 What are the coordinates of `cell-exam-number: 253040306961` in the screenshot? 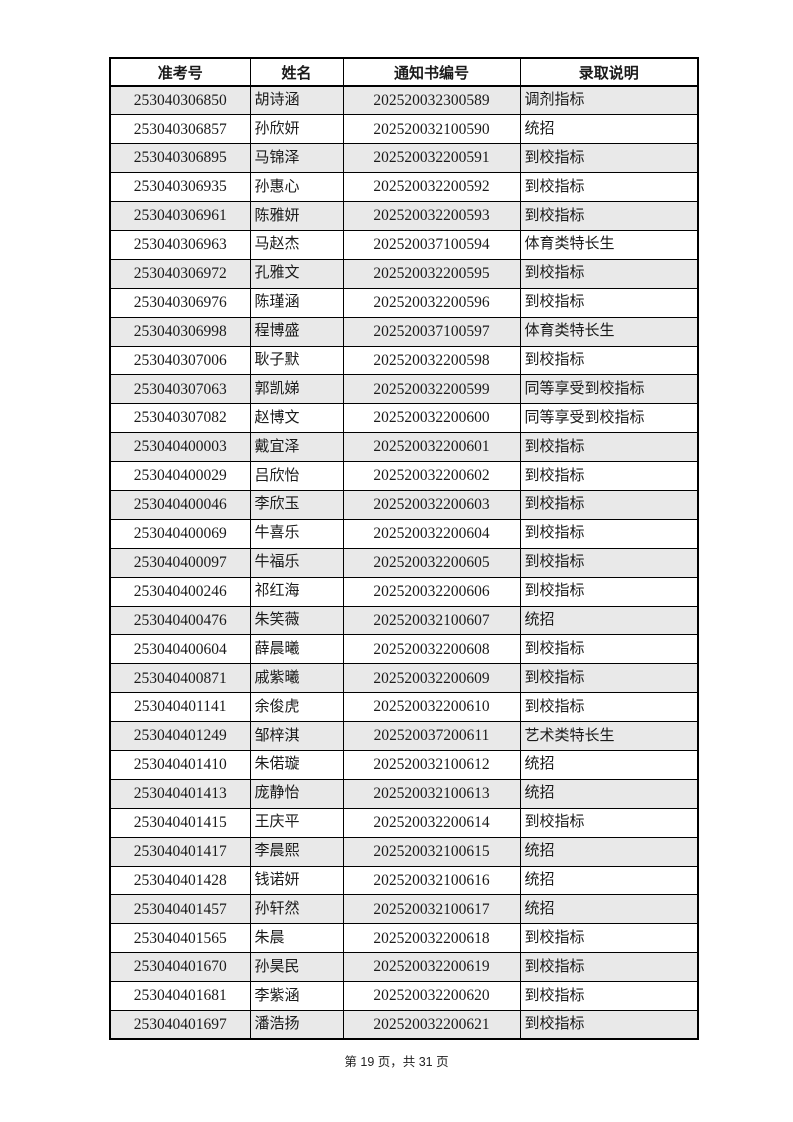 It's located at (180, 216).